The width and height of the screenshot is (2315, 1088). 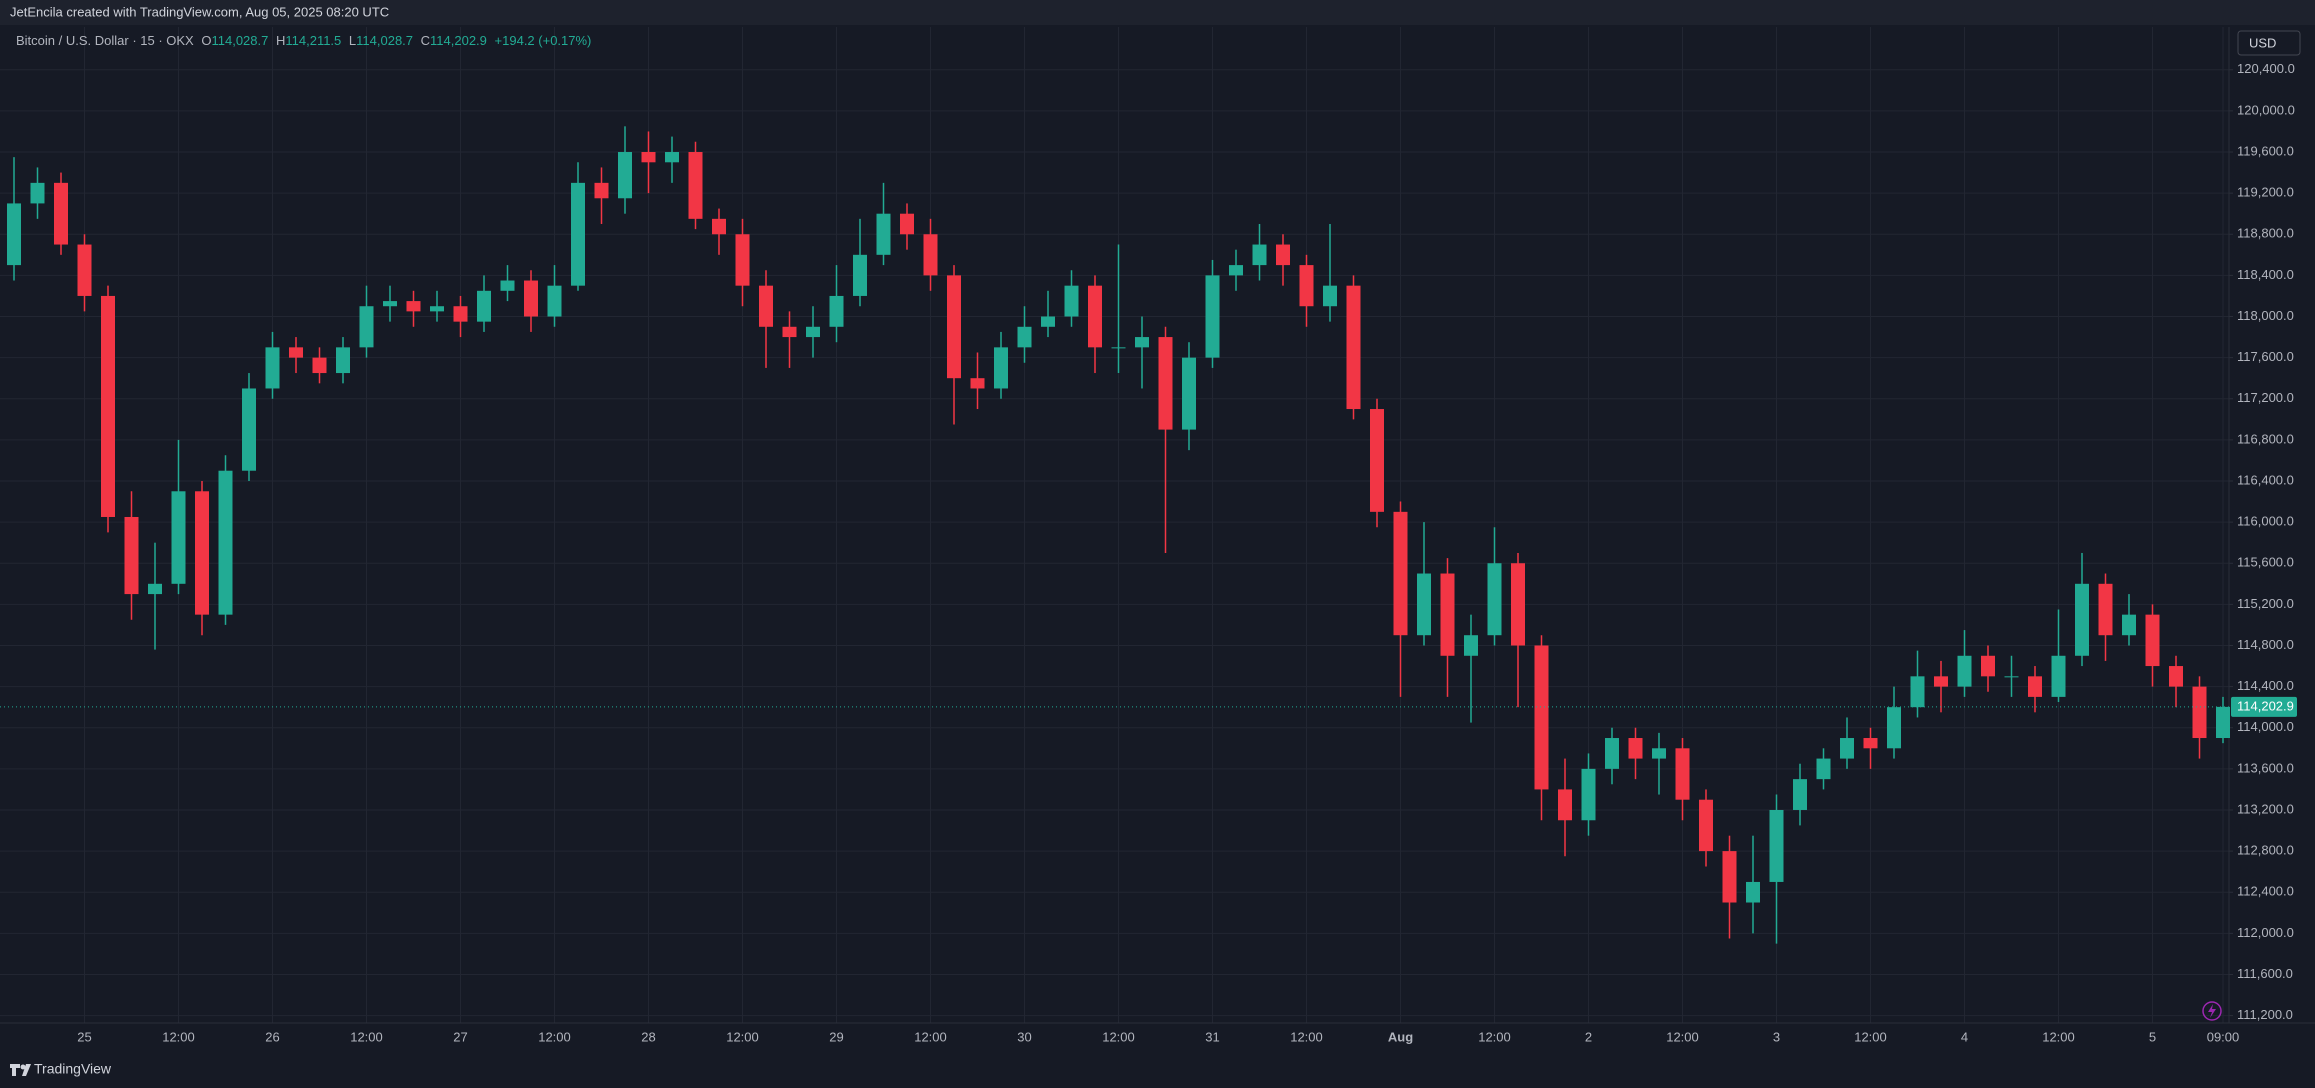 What do you see at coordinates (384, 40) in the screenshot?
I see `low-value: 114,028.7` at bounding box center [384, 40].